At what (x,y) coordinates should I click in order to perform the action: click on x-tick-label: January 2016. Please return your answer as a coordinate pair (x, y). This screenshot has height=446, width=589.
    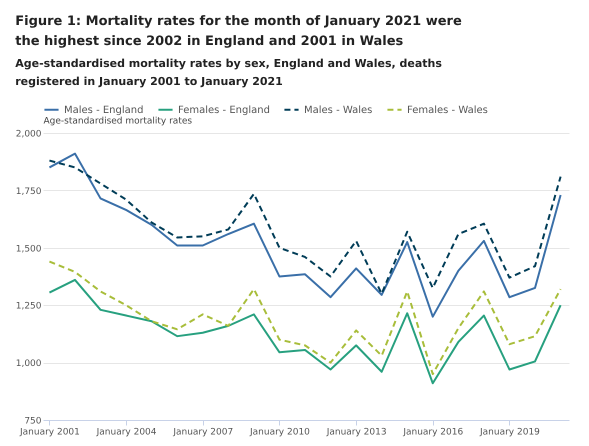
    Looking at the image, I should click on (433, 433).